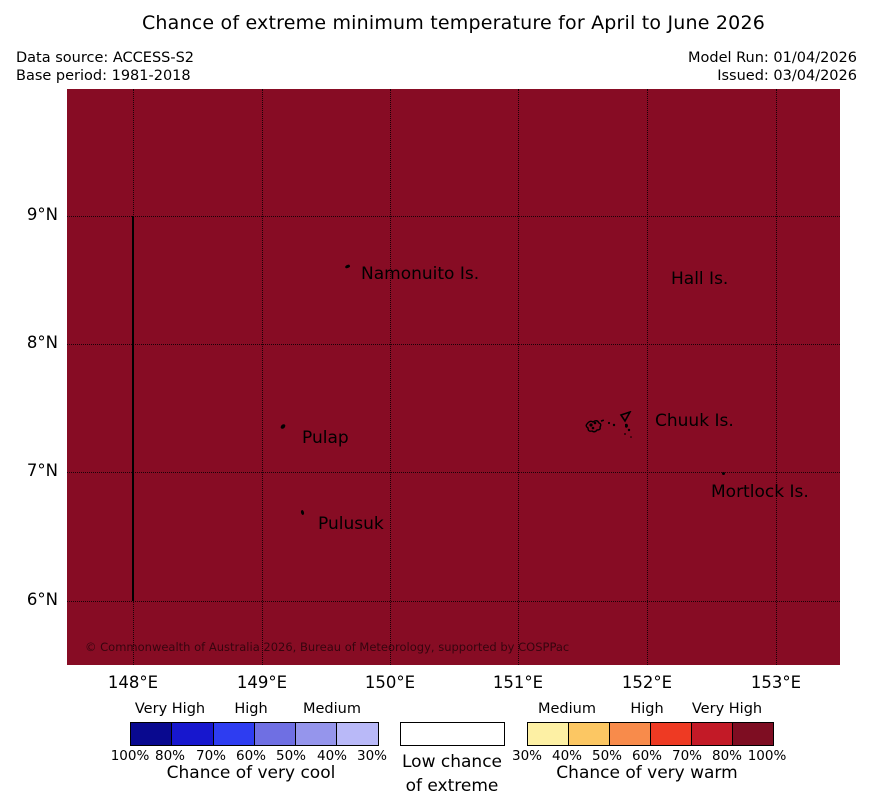 The width and height of the screenshot is (873, 804). I want to click on pulusuk-island-marker, so click(302, 512).